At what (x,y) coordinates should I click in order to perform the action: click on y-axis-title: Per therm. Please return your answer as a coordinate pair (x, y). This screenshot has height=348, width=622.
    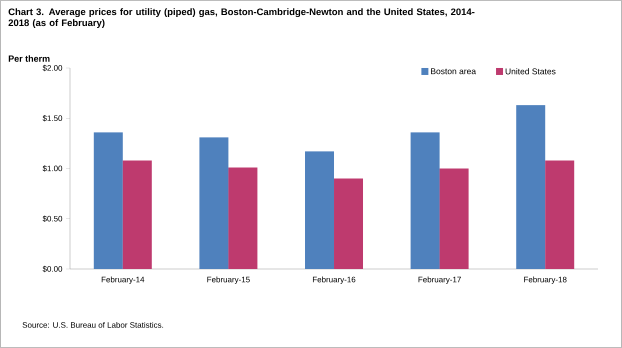
    Looking at the image, I should click on (29, 58).